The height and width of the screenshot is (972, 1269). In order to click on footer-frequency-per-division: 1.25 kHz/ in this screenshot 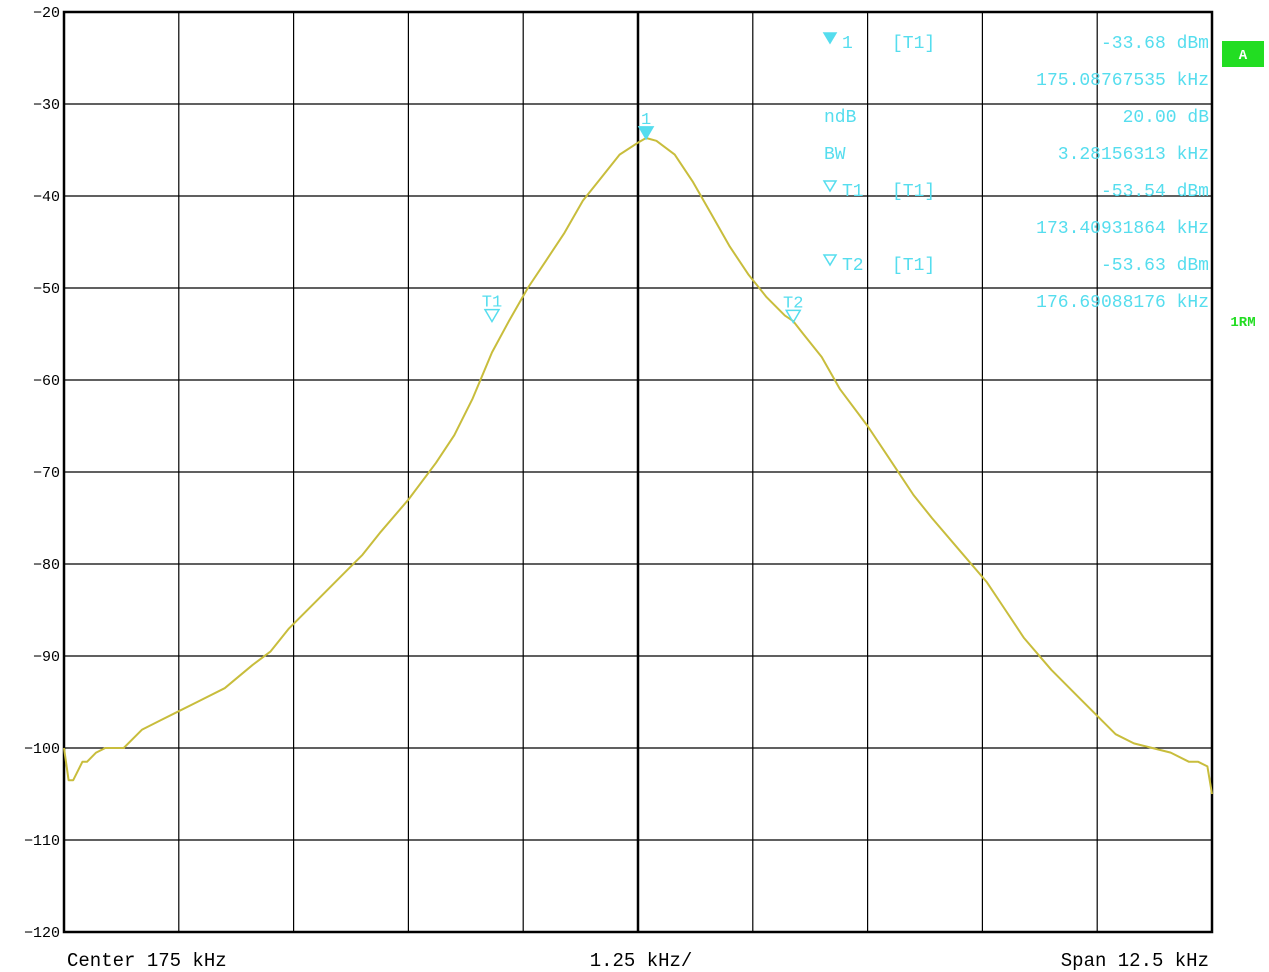, I will do `click(641, 961)`.